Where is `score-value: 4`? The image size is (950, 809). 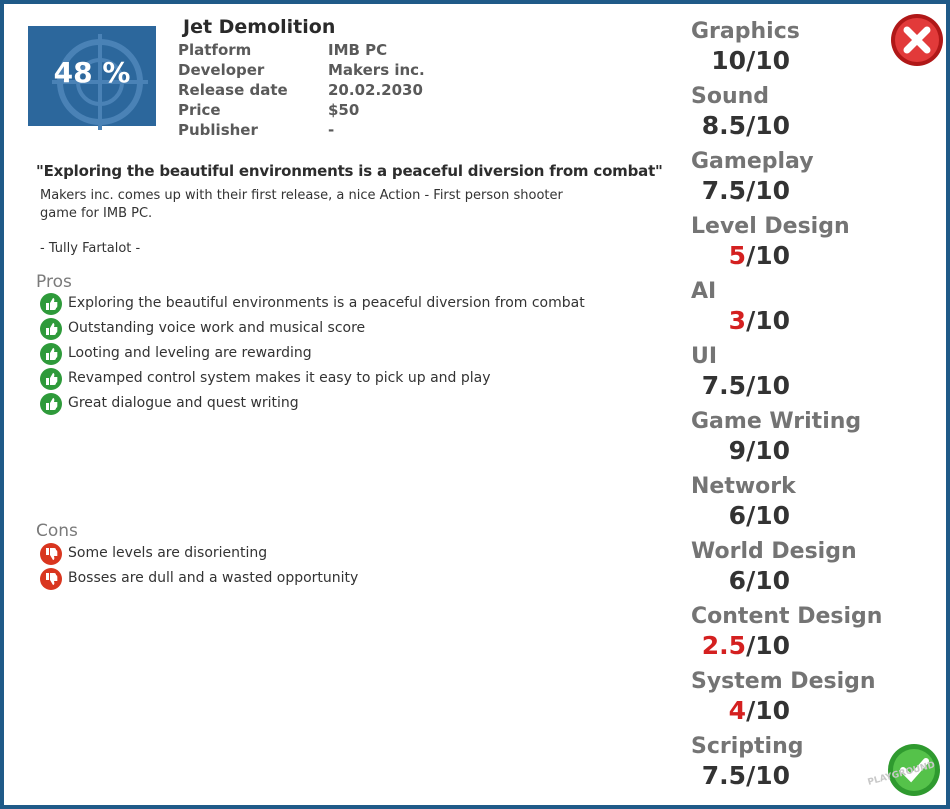
score-value: 4 is located at coordinates (737, 710).